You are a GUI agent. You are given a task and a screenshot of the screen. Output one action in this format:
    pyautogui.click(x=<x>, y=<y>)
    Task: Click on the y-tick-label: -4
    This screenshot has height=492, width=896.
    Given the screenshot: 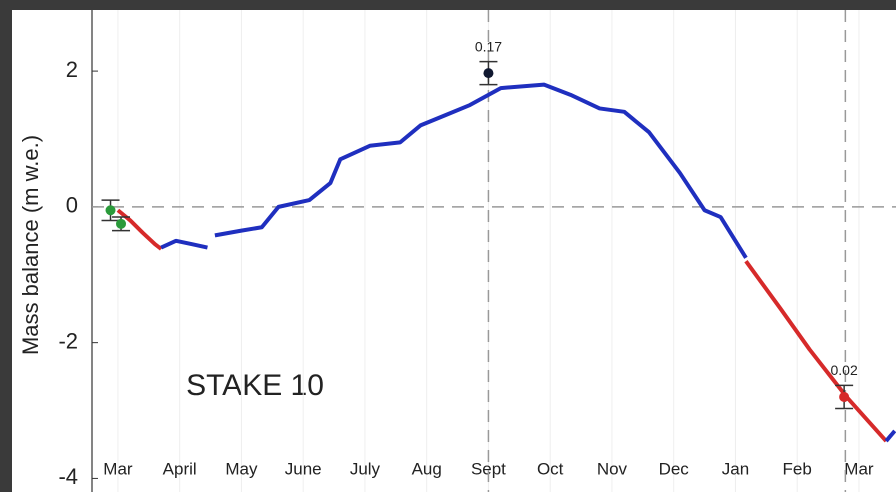 What is the action you would take?
    pyautogui.click(x=68, y=476)
    